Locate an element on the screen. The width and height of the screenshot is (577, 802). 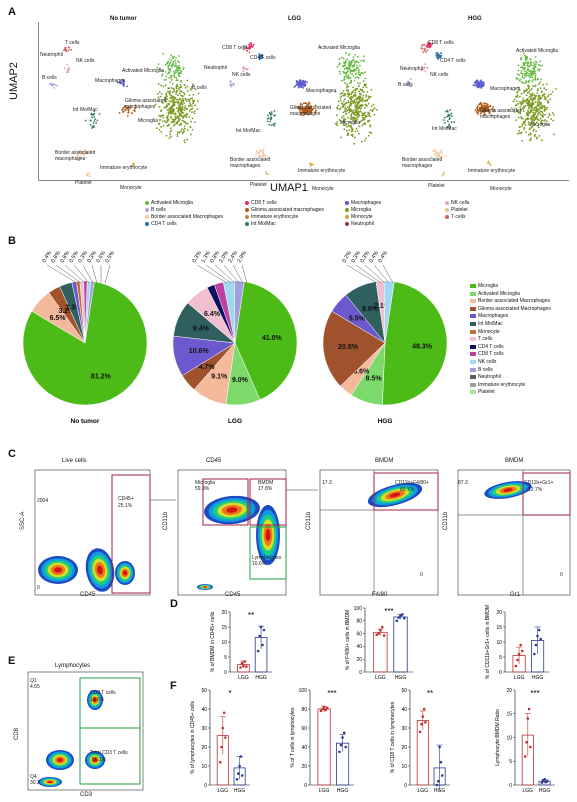
bar-significance: * is located at coordinates (229, 693).